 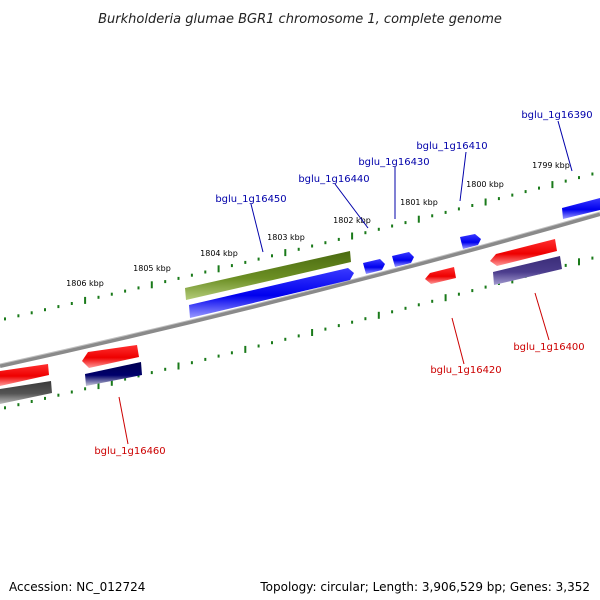 I want to click on gene-arrow-bglu_1g16400, so click(x=523, y=252).